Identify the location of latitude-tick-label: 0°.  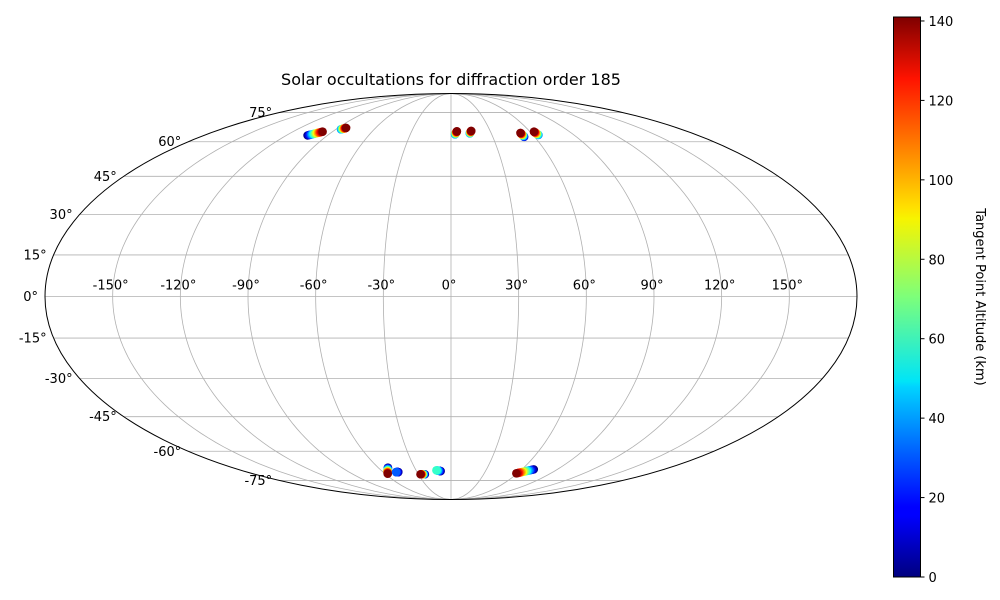
(30, 297).